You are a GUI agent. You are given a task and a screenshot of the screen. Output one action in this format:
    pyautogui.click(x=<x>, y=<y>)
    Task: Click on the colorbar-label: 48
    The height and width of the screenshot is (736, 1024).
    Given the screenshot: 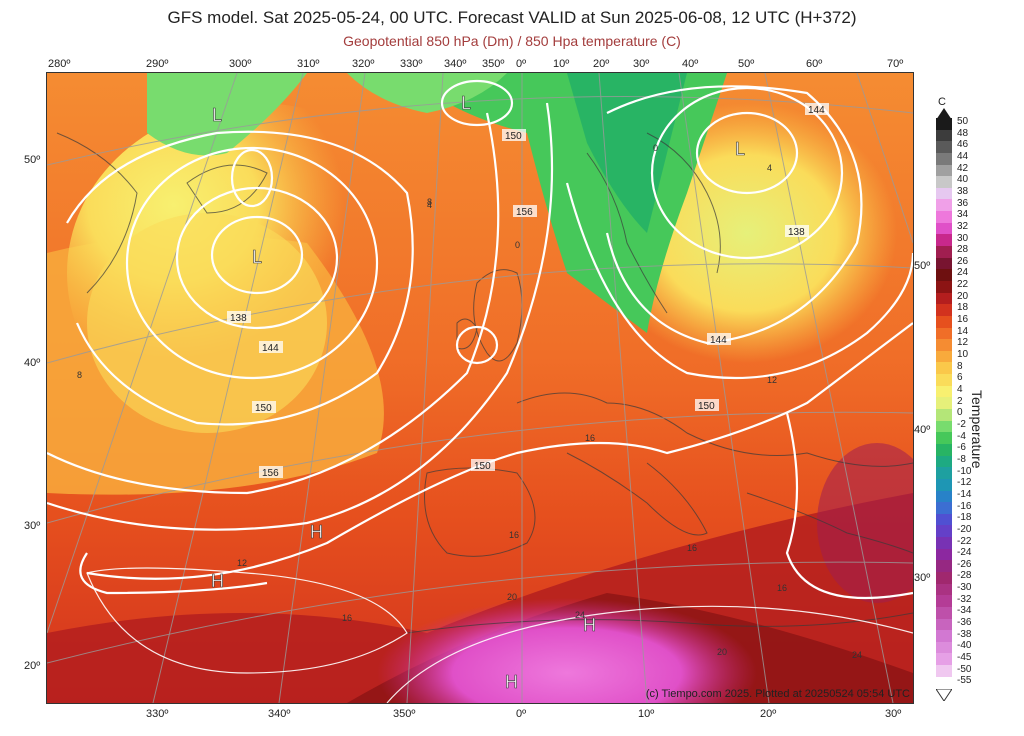 What is the action you would take?
    pyautogui.click(x=963, y=133)
    